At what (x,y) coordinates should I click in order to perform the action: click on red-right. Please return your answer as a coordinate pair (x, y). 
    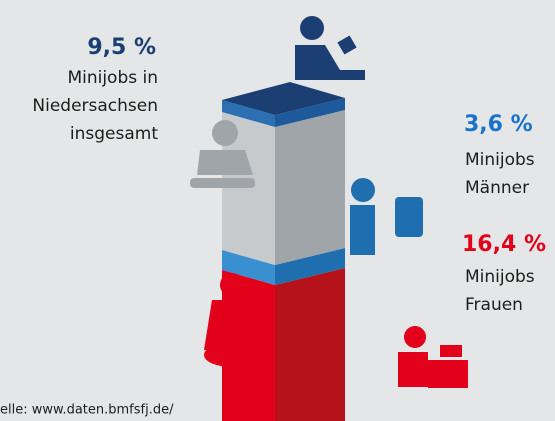
    Looking at the image, I should click on (310, 344).